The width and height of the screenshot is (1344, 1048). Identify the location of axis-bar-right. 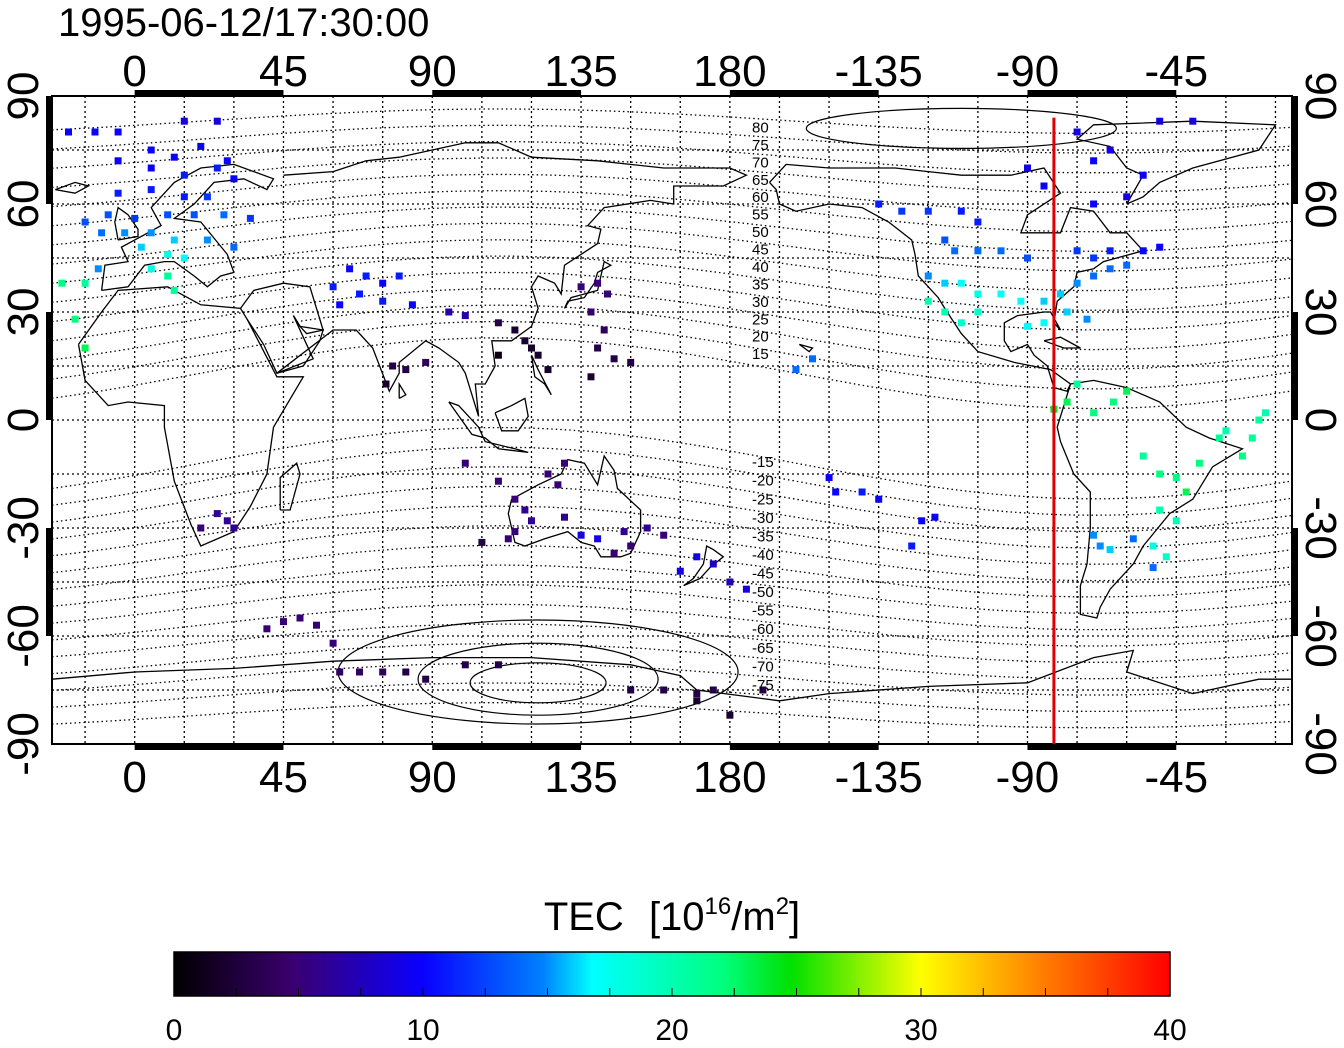
(1295, 150).